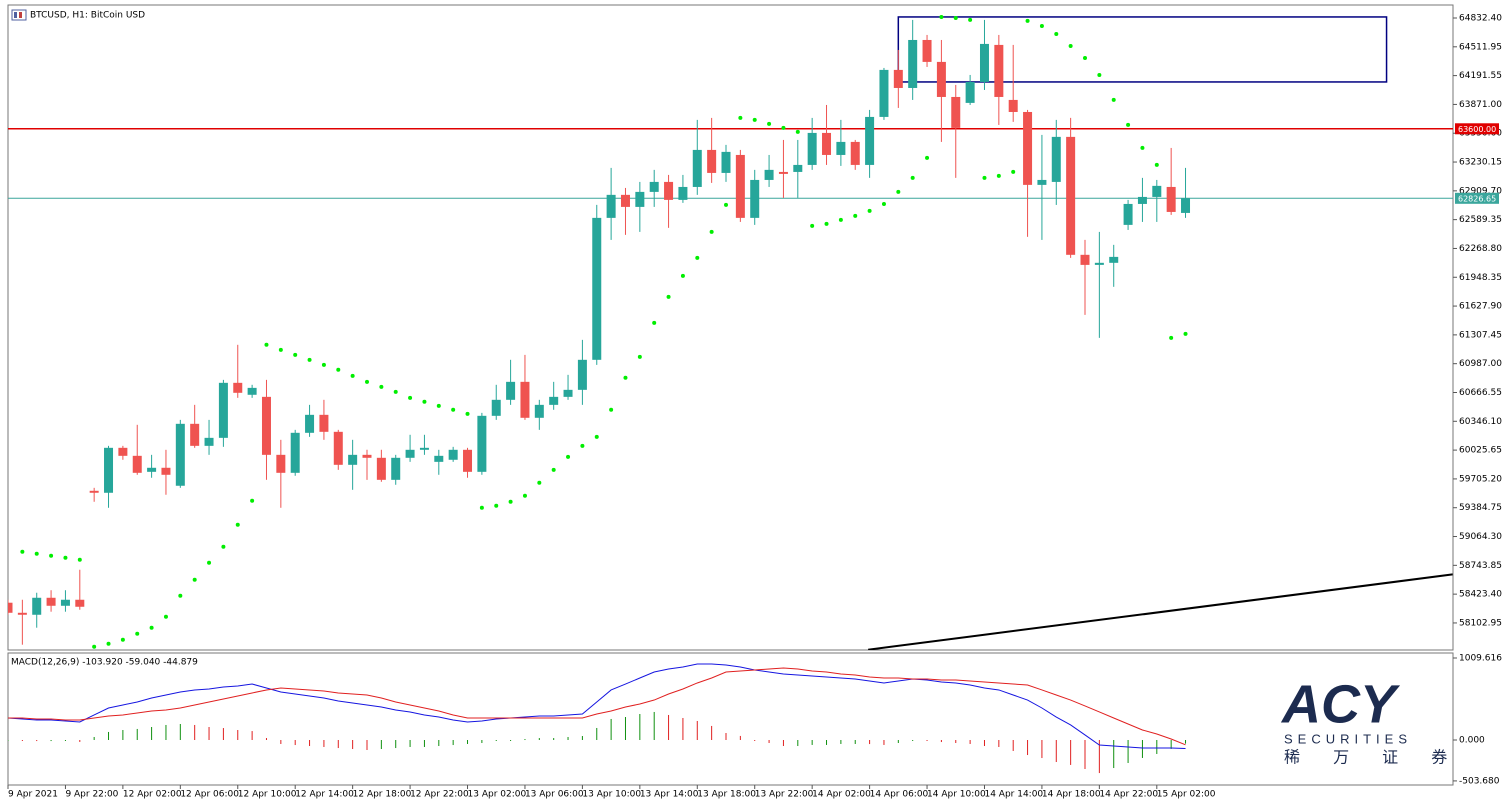 The height and width of the screenshot is (807, 1508). Describe the element at coordinates (1480, 105) in the screenshot. I see `y-tick-label: 63871.00` at that location.